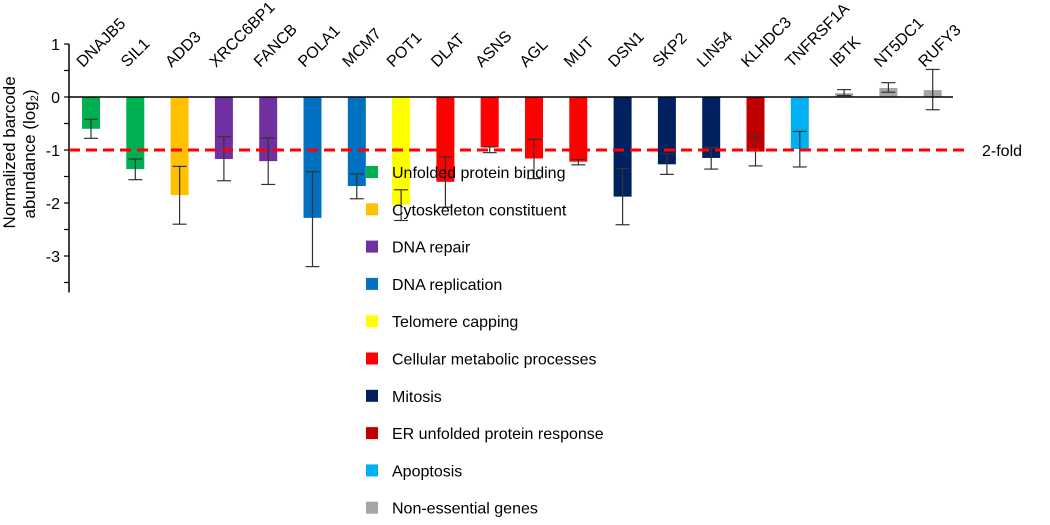 The image size is (1050, 525). Describe the element at coordinates (670, 50) in the screenshot. I see `x-tick-label: SKP2` at that location.